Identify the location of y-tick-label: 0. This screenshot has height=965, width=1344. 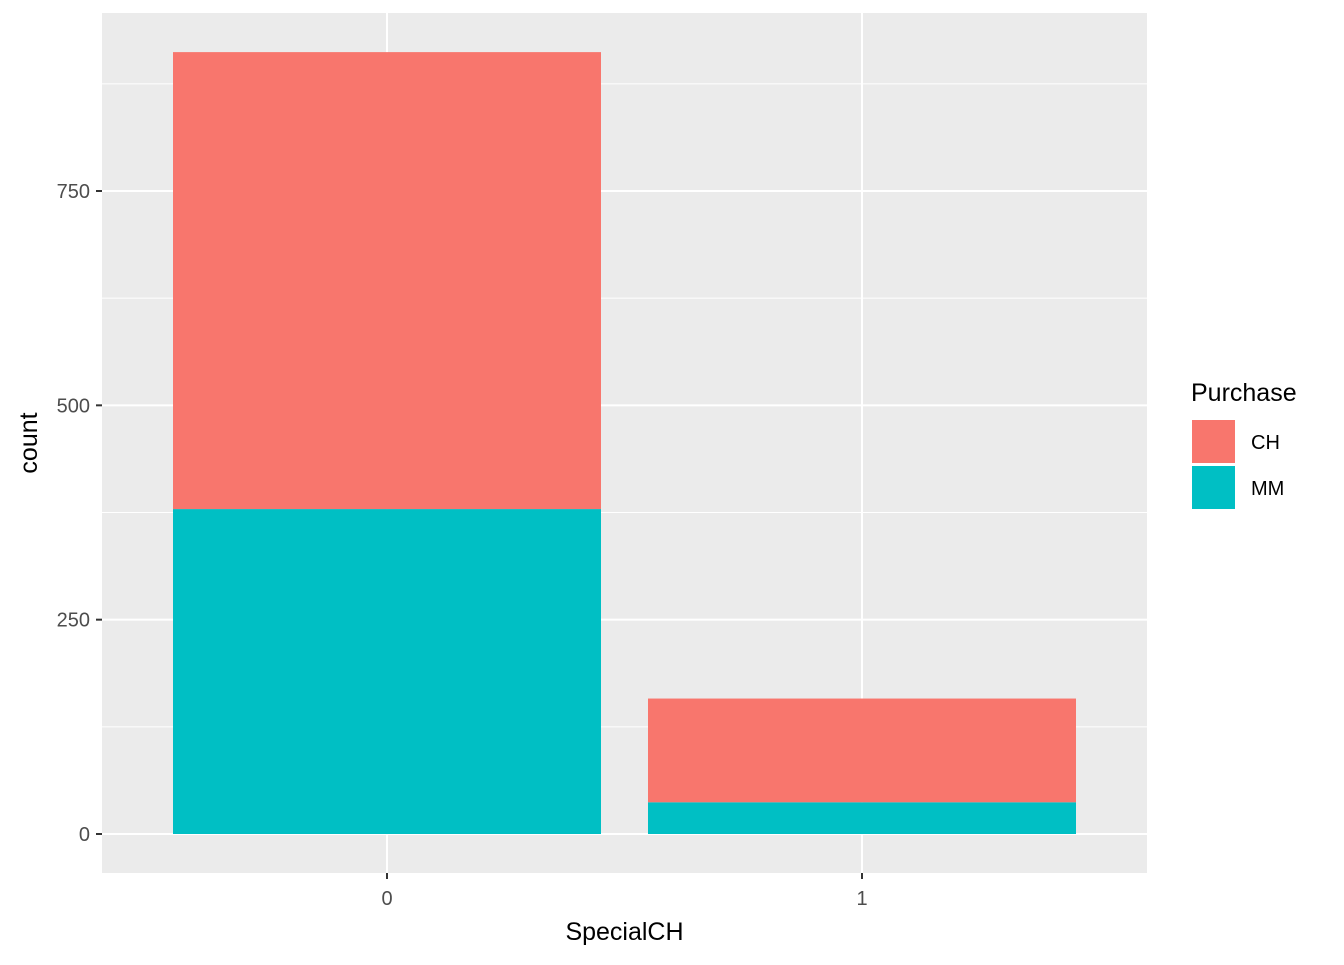
(84, 835).